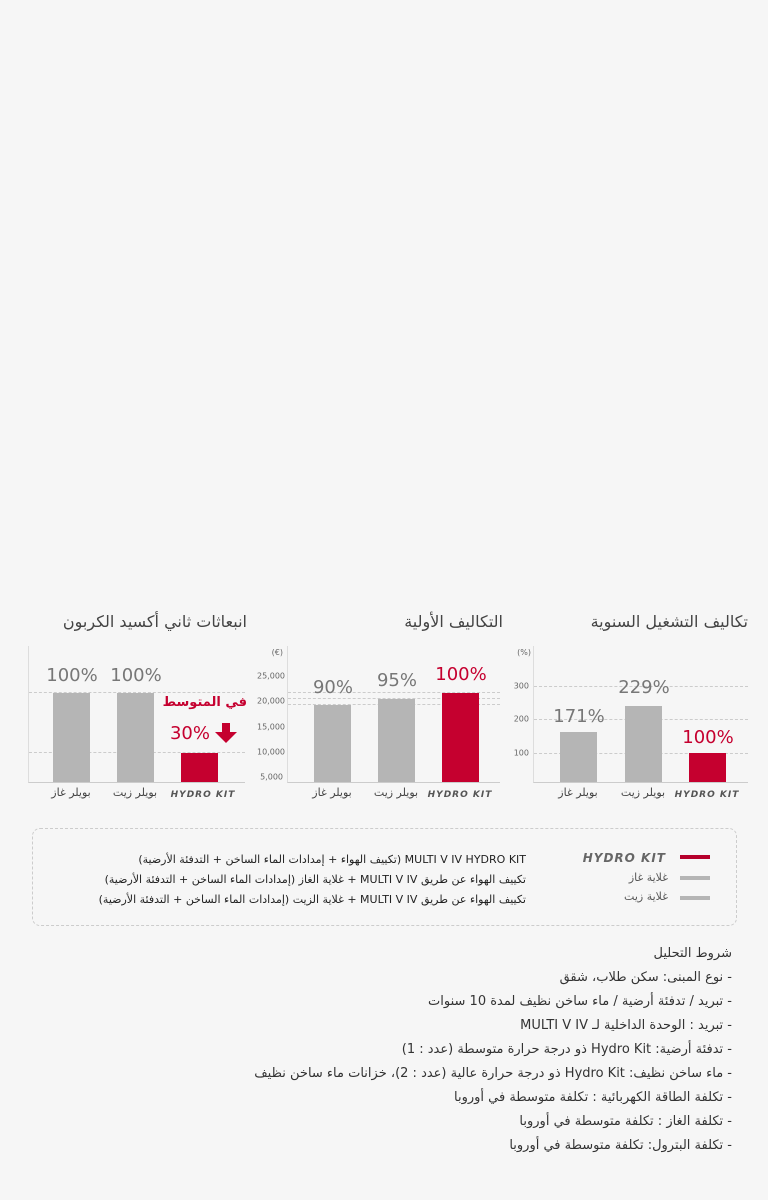 The image size is (768, 1200). I want to click on down-arrow-head, so click(226, 737).